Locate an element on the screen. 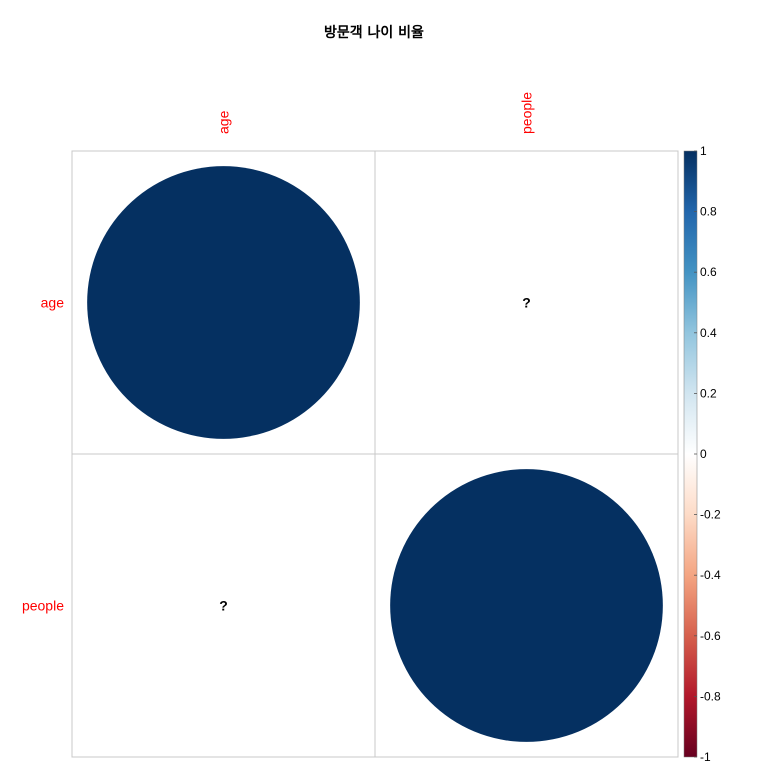 The width and height of the screenshot is (768, 779). color-legend-ticks: 1 0.8 0.6 0.4 0.2 0 -0.2 -0.4 -0.6 -0.8 -1 is located at coordinates (707, 454).